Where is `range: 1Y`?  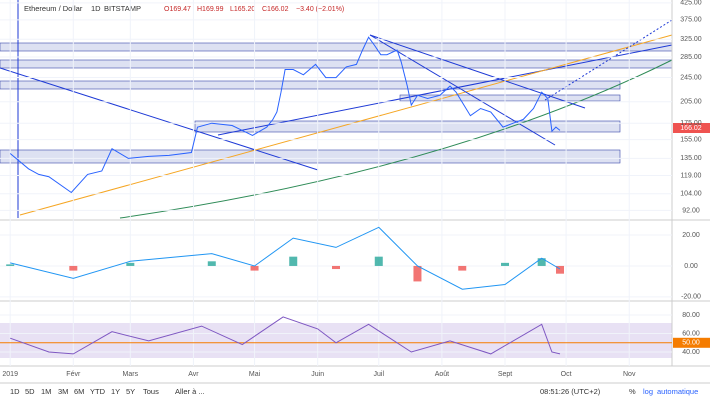
range: 1Y is located at coordinates (115, 391).